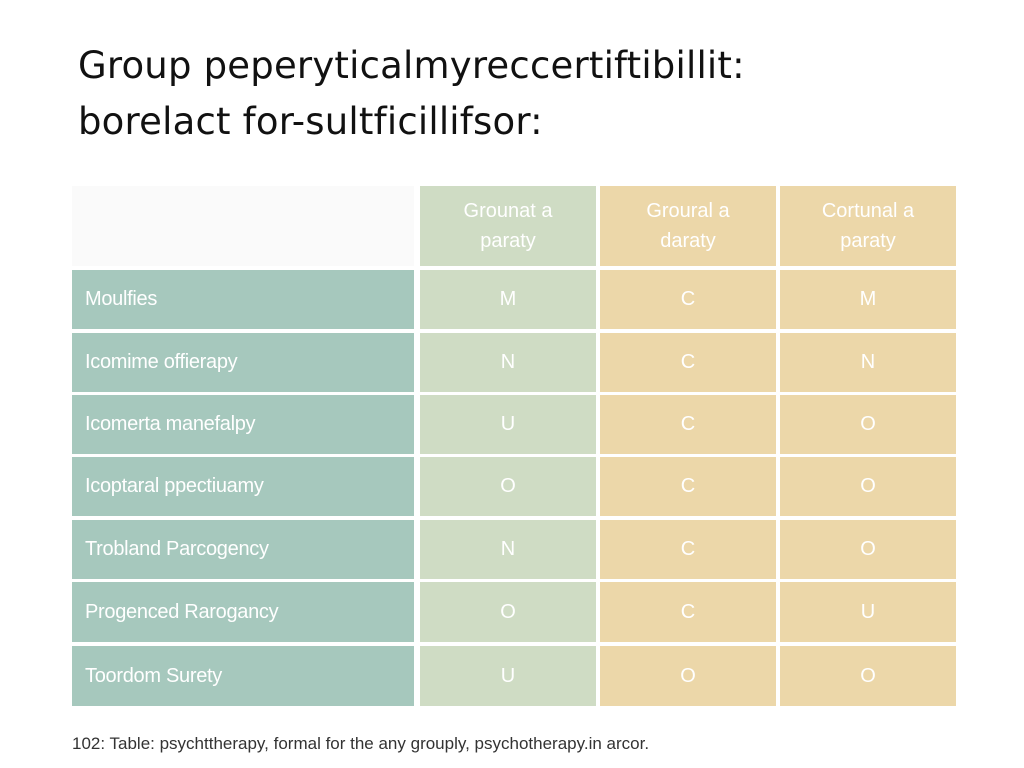 The image size is (1024, 768). What do you see at coordinates (243, 226) in the screenshot?
I see `table-corner` at bounding box center [243, 226].